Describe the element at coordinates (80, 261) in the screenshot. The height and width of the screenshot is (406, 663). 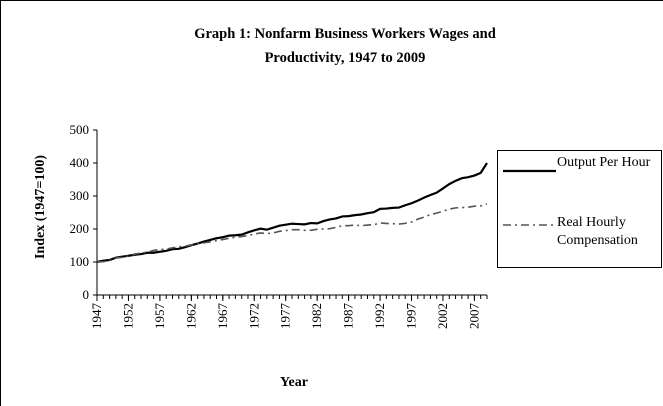
I see `y-tick-label: 100` at that location.